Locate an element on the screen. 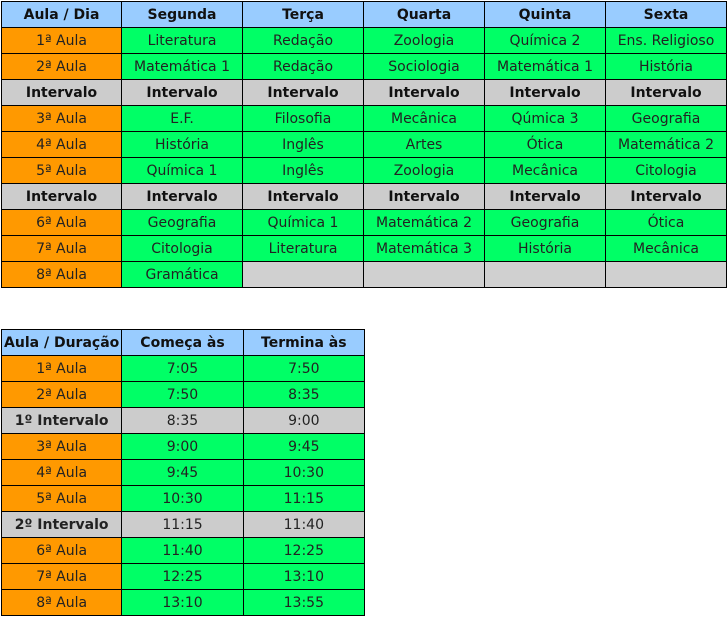 The height and width of the screenshot is (618, 727). subject-cell: Artes is located at coordinates (424, 144).